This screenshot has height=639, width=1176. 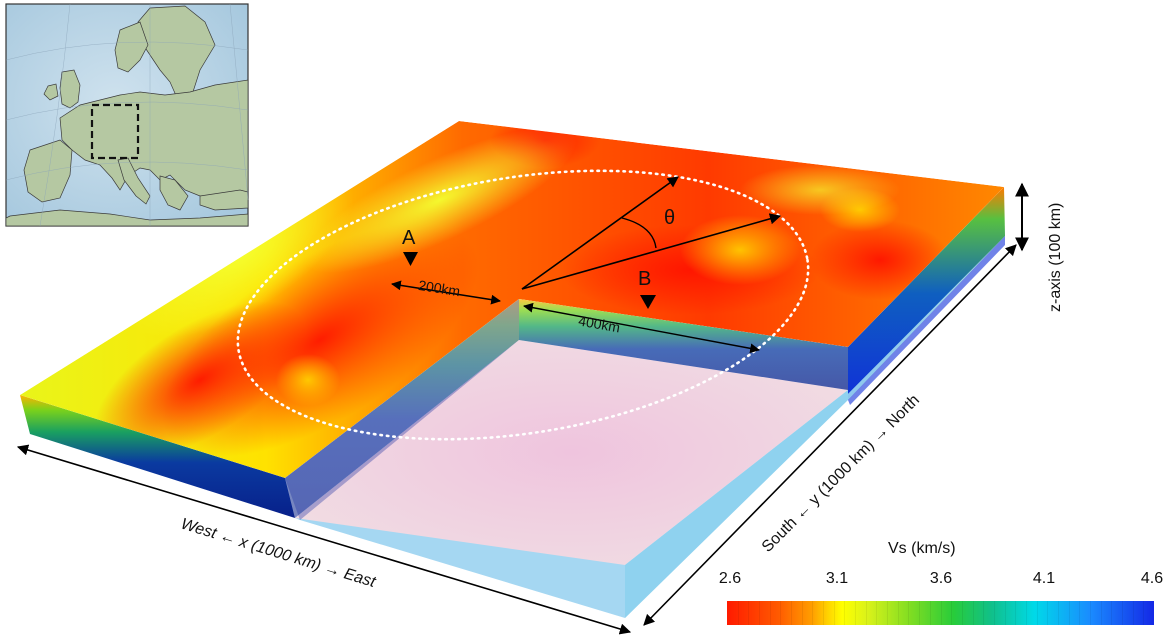 I want to click on colorbar-tick: 3.6, so click(x=941, y=578).